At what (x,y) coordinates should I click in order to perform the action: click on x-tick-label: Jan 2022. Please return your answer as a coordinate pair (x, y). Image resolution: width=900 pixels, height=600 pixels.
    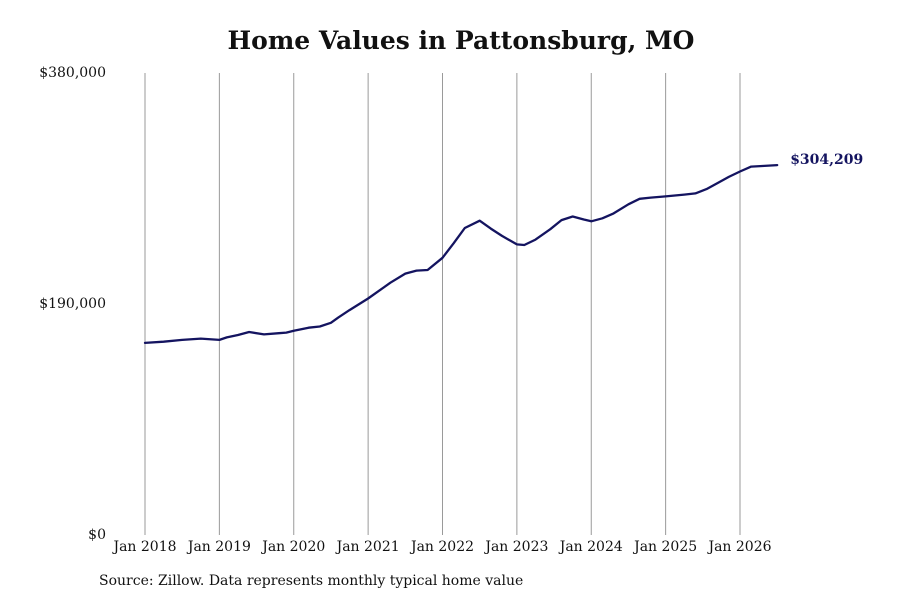
    Looking at the image, I should click on (441, 547).